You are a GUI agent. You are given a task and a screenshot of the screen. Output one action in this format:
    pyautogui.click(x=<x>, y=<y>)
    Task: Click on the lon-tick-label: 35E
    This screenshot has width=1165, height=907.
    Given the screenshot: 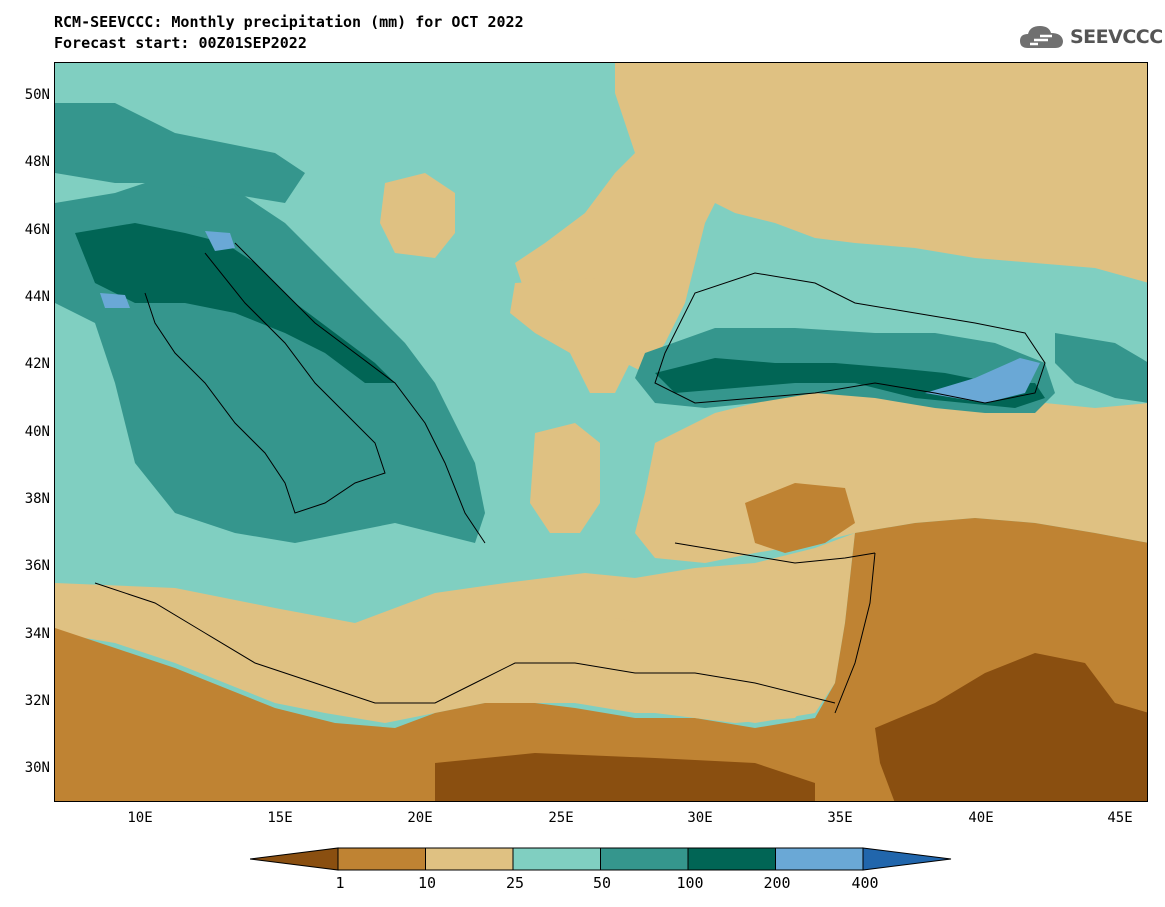 What is the action you would take?
    pyautogui.click(x=840, y=818)
    